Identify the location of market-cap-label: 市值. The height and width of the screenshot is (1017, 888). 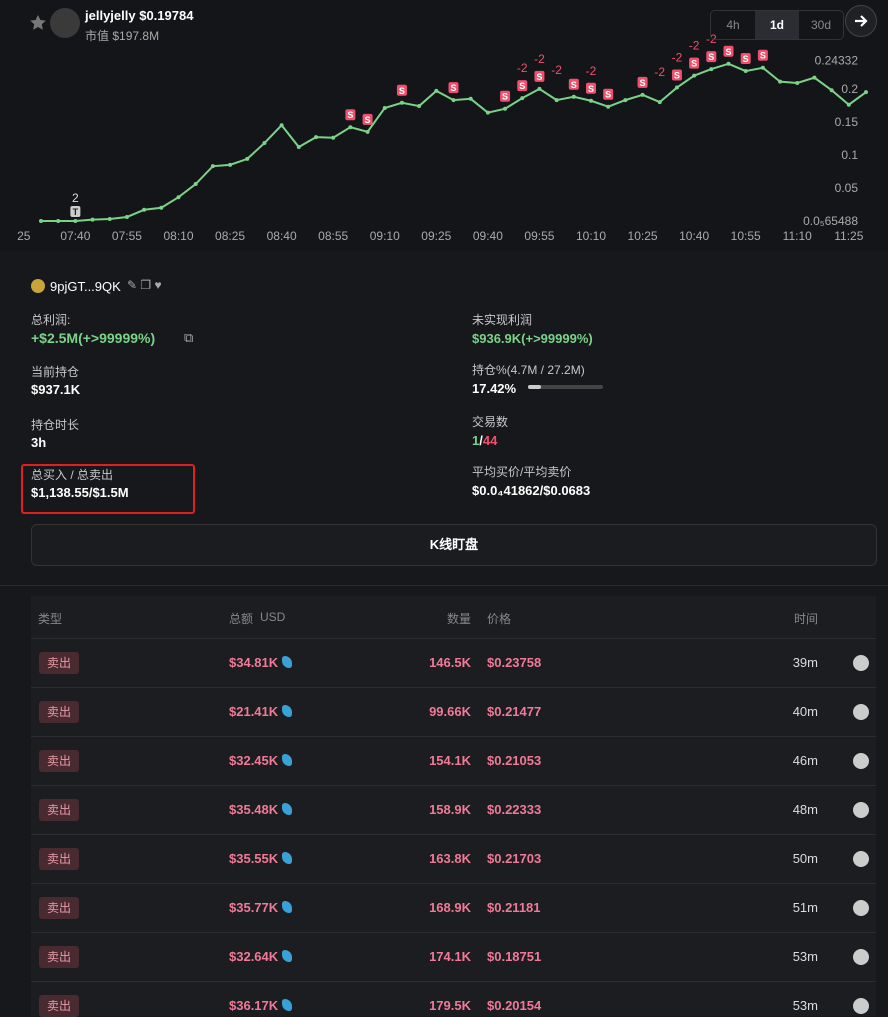
(97, 36).